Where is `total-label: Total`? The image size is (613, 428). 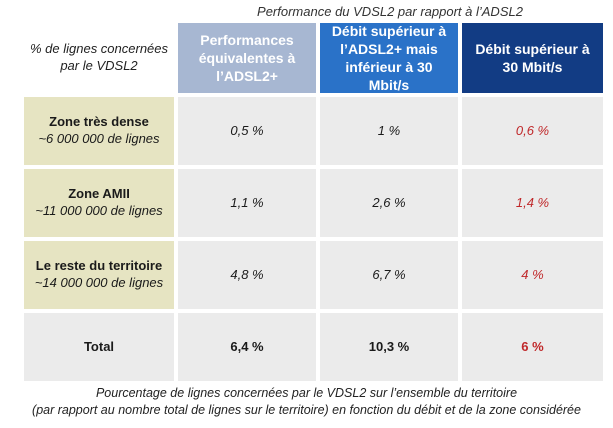 total-label: Total is located at coordinates (99, 347).